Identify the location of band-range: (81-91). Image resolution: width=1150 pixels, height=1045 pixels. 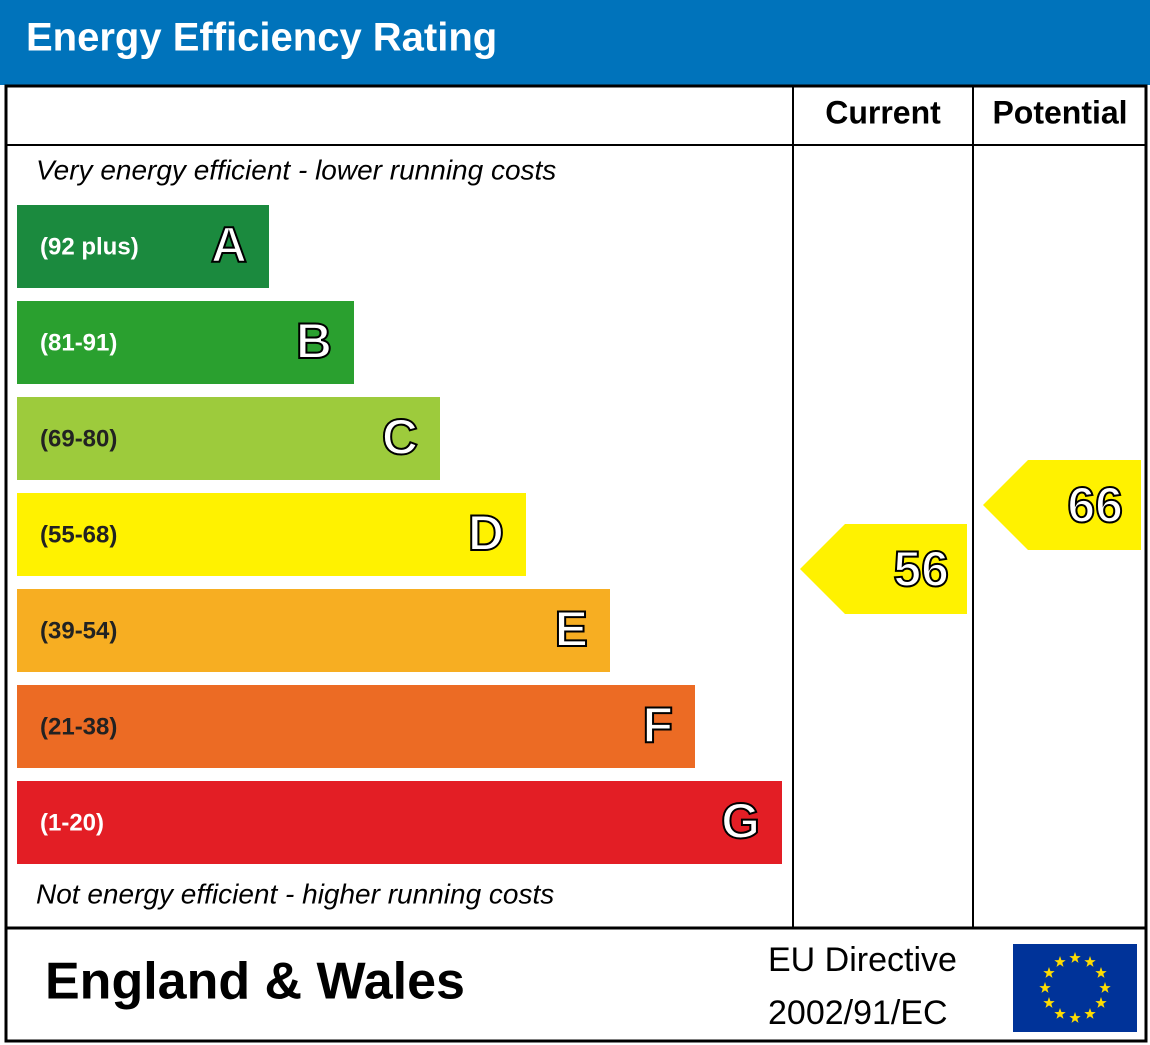
(78, 342).